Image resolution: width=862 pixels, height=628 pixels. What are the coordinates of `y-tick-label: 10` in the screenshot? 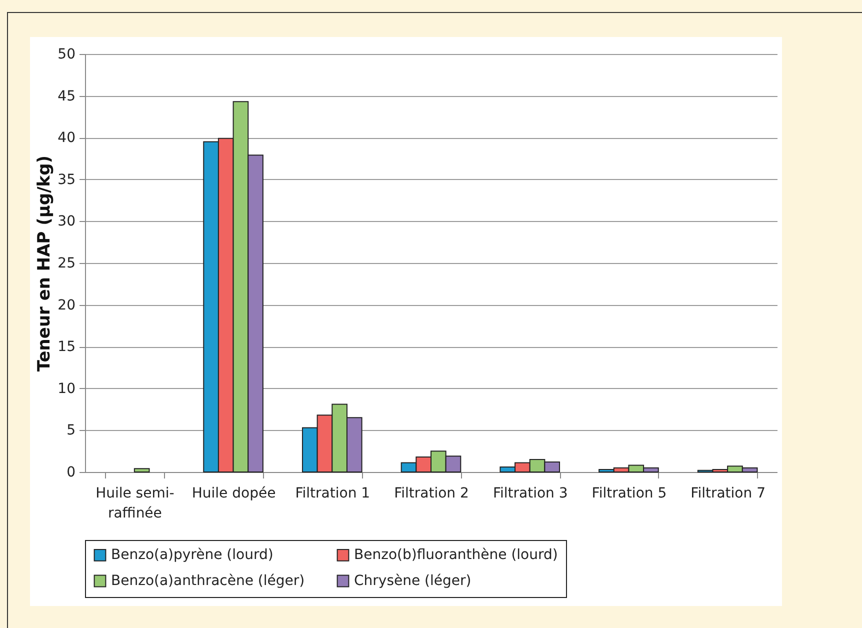 It's located at (67, 388).